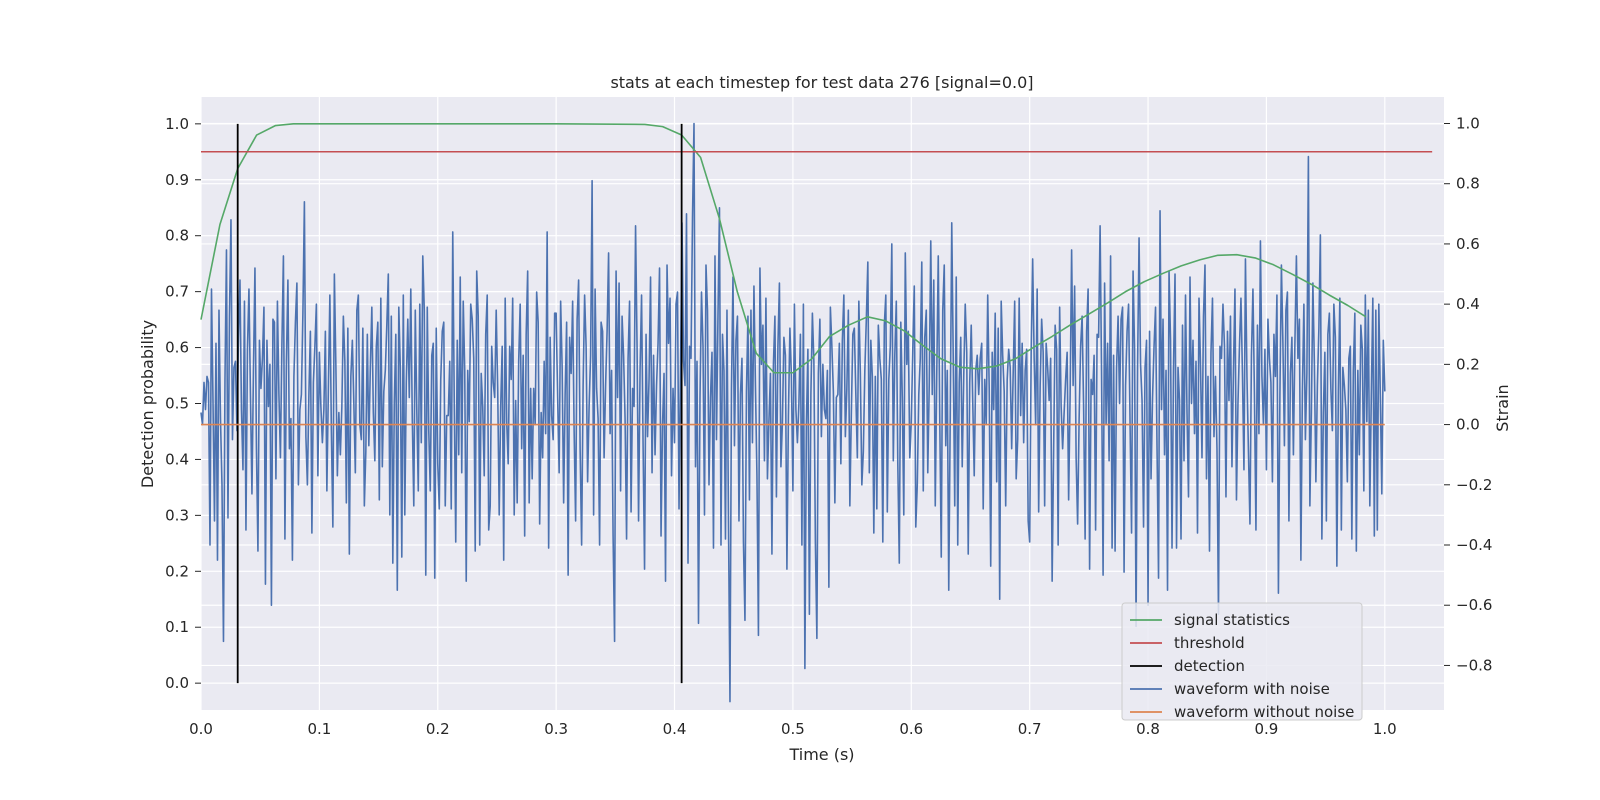 This screenshot has width=1600, height=800. Describe the element at coordinates (177, 683) in the screenshot. I see `y-tick-label: 0.0` at that location.